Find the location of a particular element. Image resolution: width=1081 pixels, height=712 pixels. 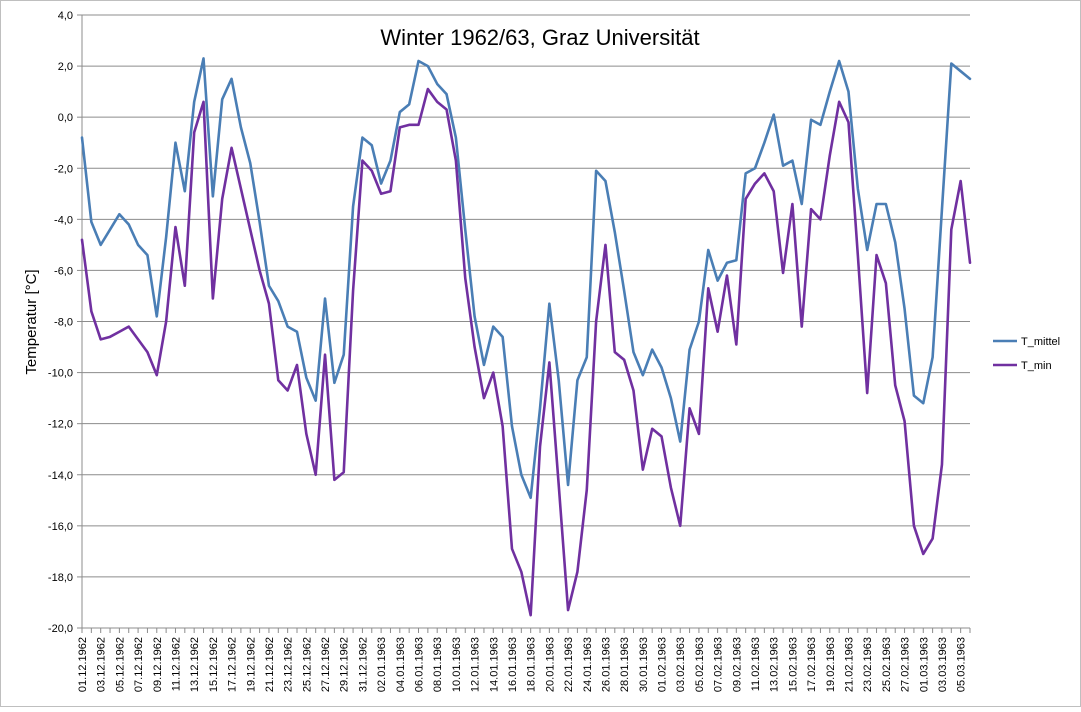

x-tick-label: 18.01.1963 is located at coordinates (532, 664).